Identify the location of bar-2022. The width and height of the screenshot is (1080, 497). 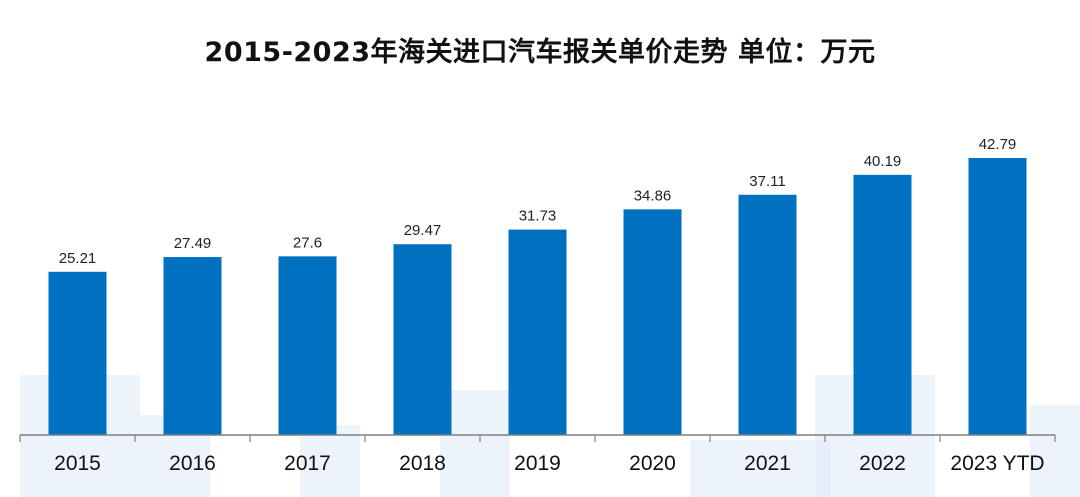
(882, 304).